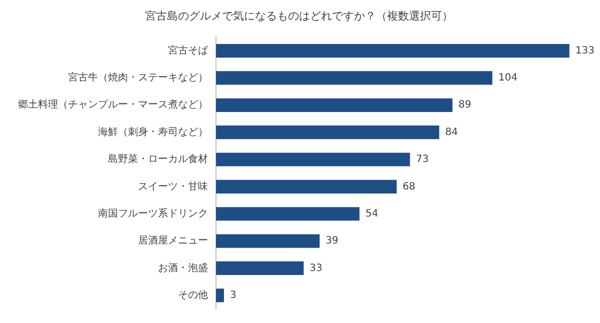  Describe the element at coordinates (173, 186) in the screenshot. I see `y-tick-label: スイーツ・甘味` at that location.